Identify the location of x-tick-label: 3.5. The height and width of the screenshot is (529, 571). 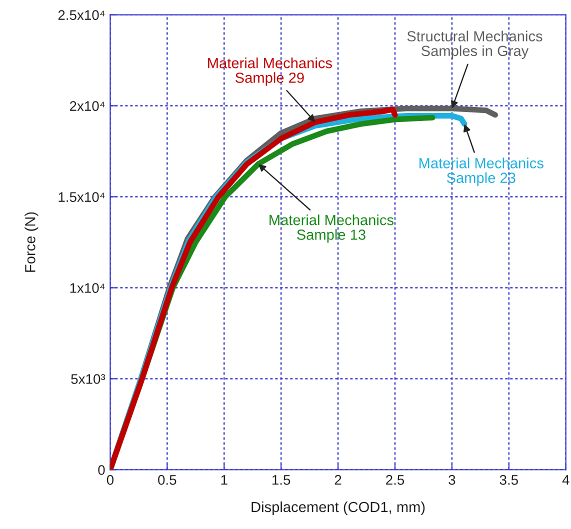
(509, 479).